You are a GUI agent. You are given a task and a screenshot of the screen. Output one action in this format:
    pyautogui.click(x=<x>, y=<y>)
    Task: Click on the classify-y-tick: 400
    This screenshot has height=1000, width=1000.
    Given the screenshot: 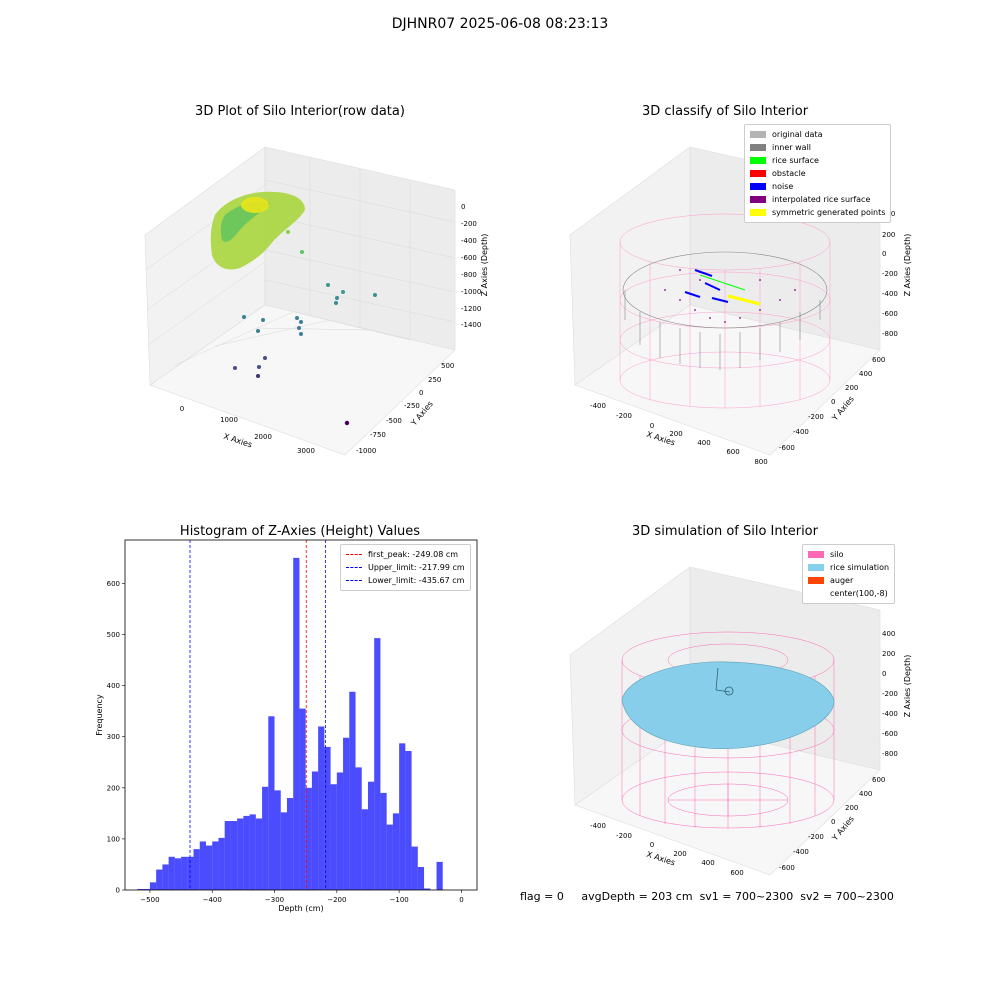 What is the action you would take?
    pyautogui.click(x=865, y=374)
    